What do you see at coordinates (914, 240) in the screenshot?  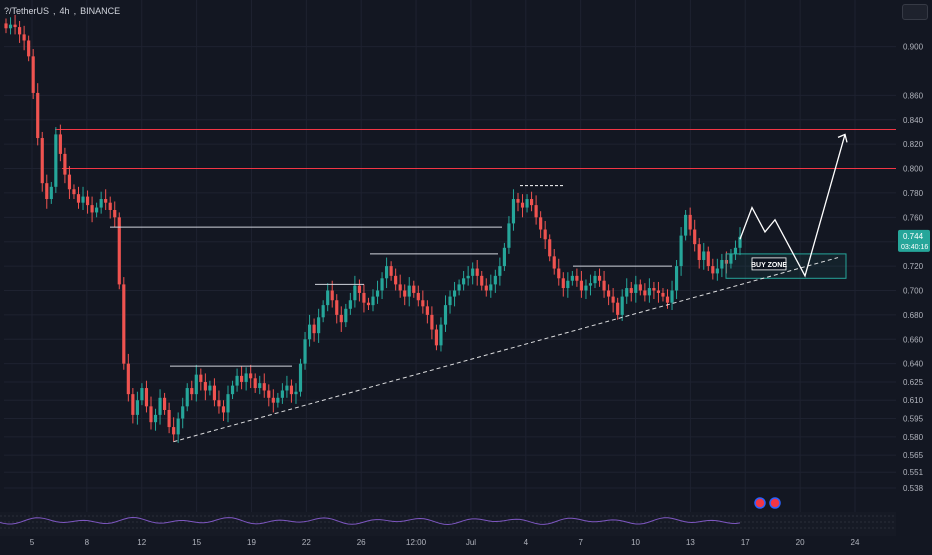 I see `last-price-badge` at bounding box center [914, 240].